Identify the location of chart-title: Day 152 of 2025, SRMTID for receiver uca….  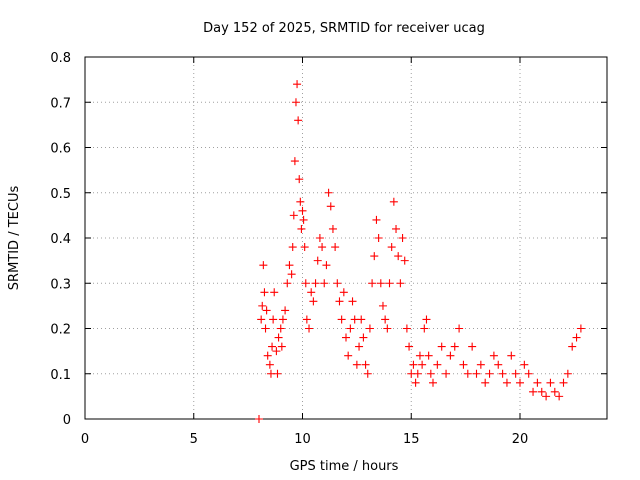
(344, 28).